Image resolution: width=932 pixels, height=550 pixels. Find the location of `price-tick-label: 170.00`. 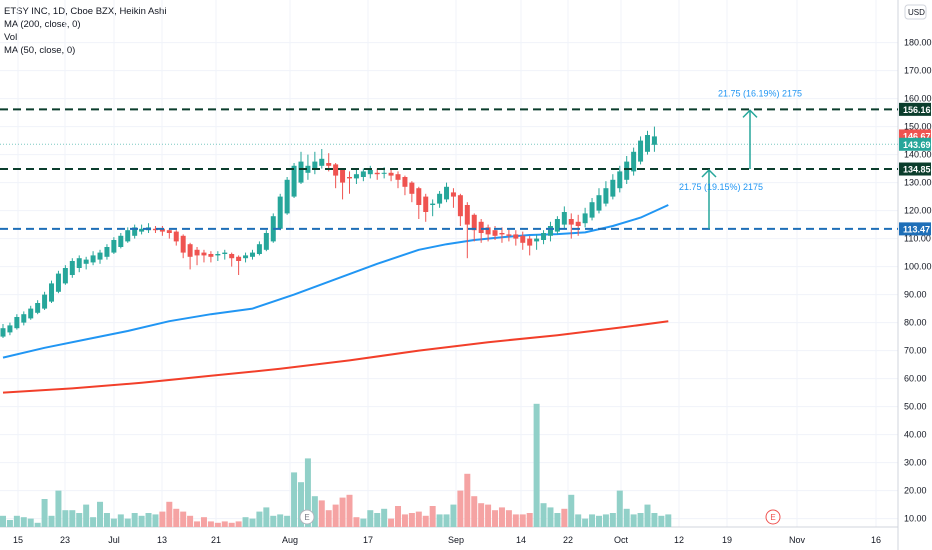

price-tick-label: 170.00 is located at coordinates (918, 71).